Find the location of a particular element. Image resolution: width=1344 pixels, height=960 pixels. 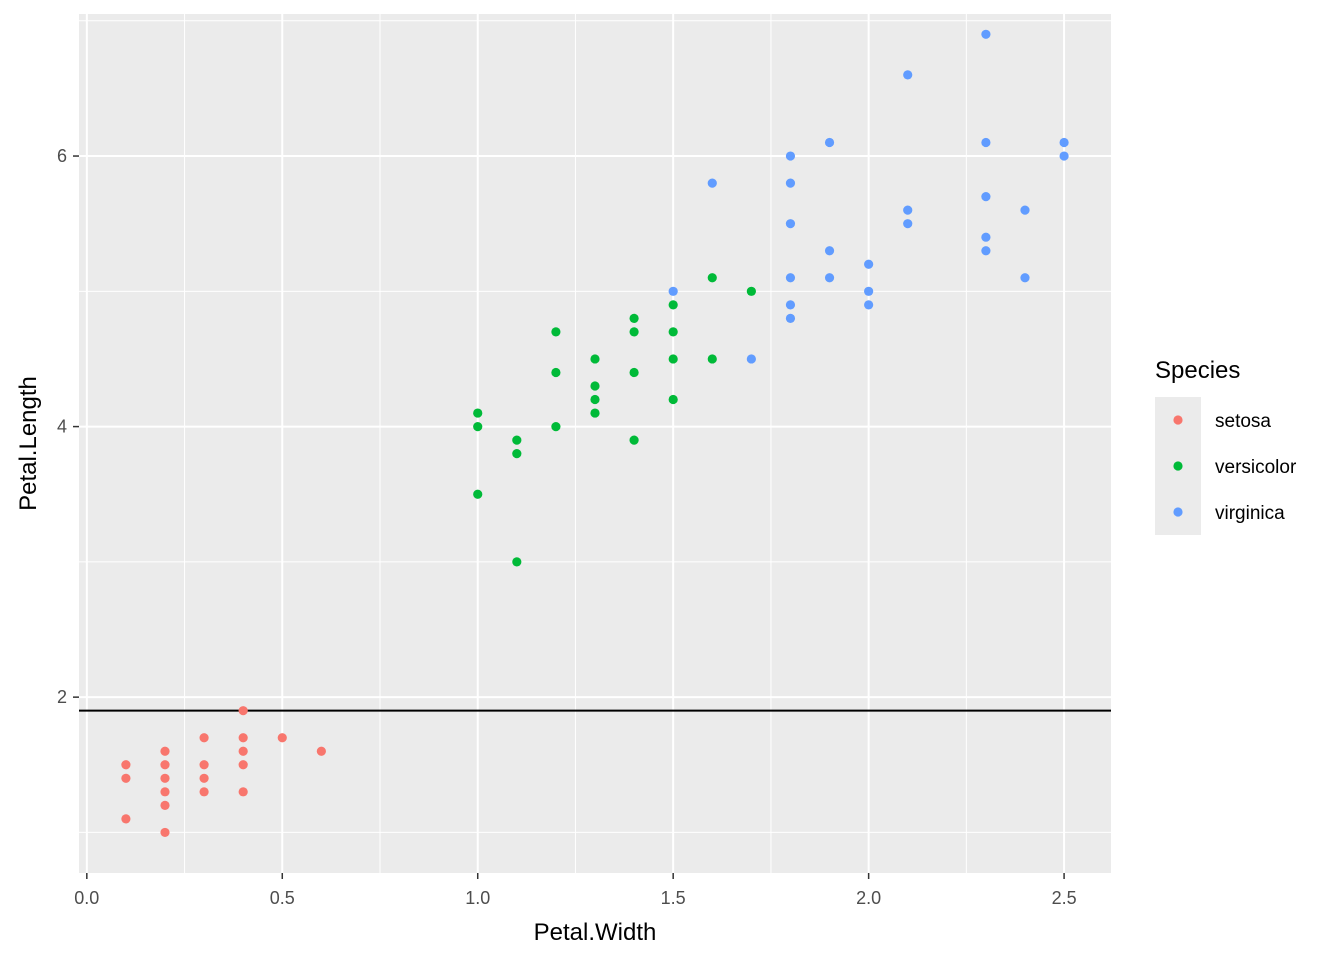

x-tick-label: 0.0 is located at coordinates (86, 898).